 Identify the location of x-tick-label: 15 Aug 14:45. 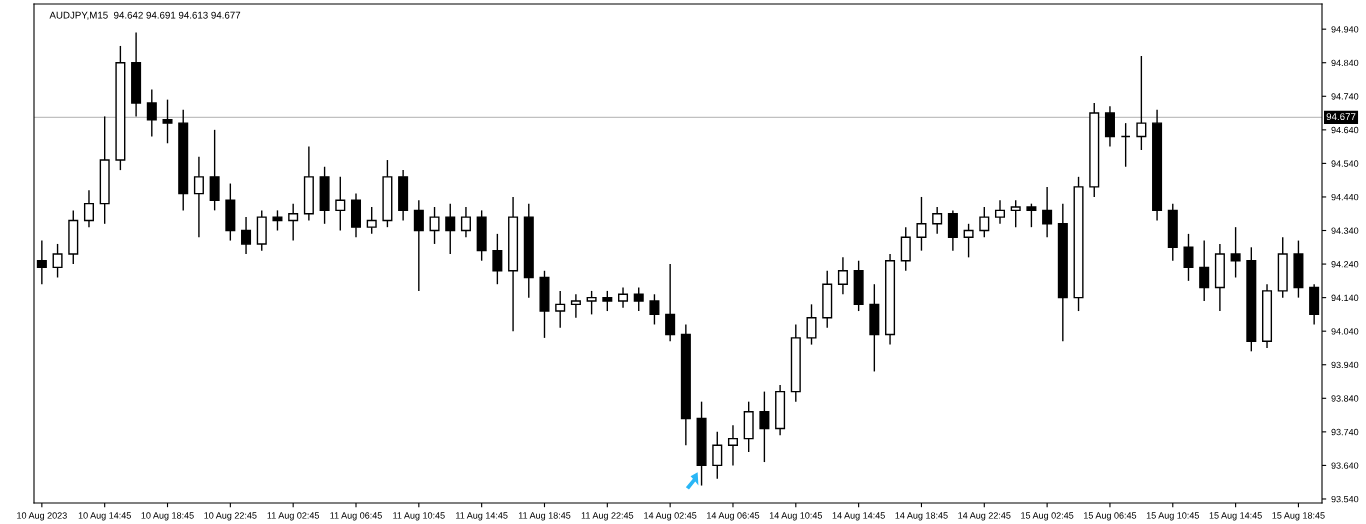
(1235, 516).